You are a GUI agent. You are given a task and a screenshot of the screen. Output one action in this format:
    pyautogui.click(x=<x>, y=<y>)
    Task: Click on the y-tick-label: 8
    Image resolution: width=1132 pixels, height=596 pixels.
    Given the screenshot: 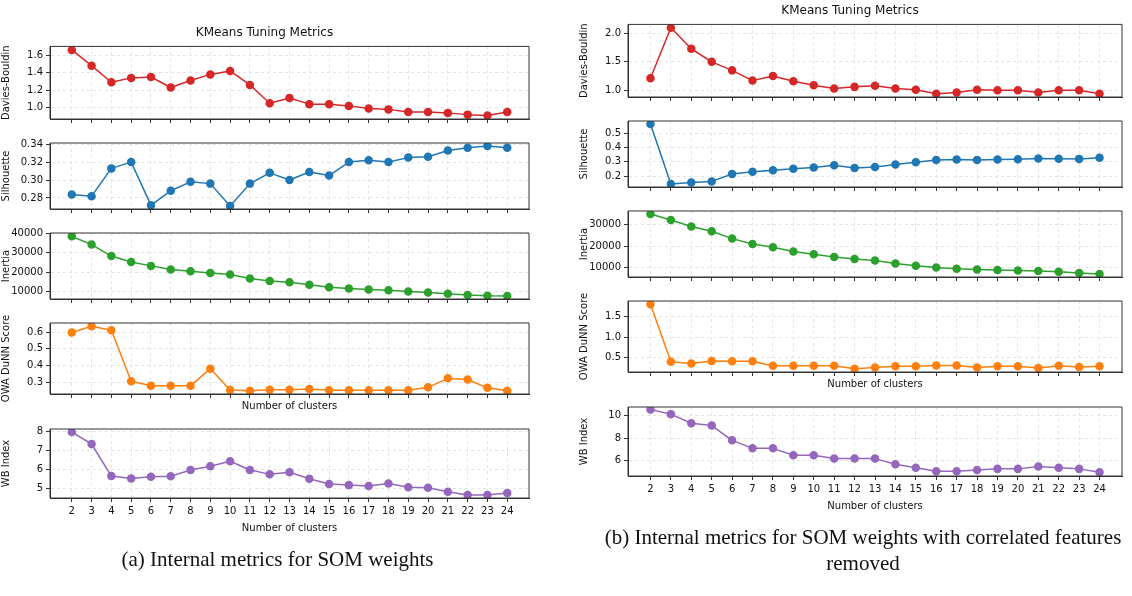 What is the action you would take?
    pyautogui.click(x=39, y=430)
    